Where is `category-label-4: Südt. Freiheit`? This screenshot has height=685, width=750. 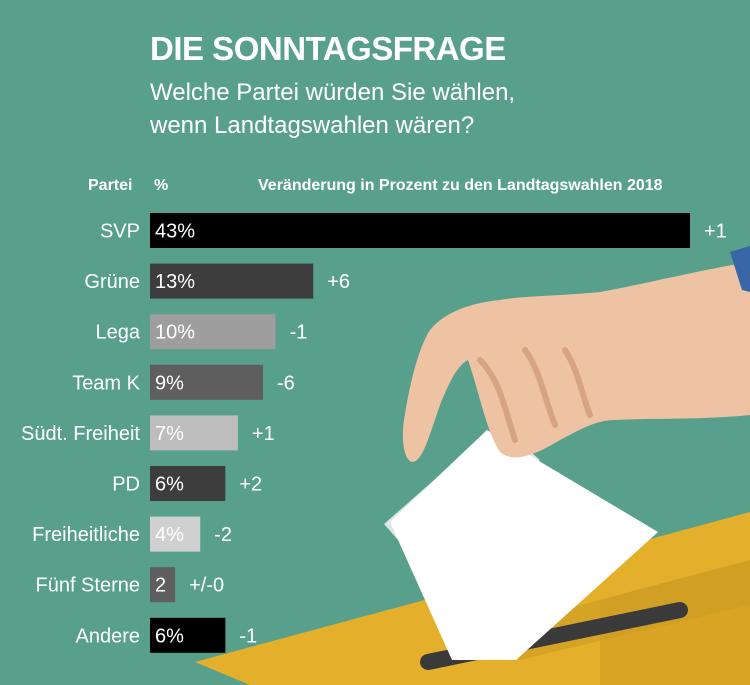 category-label-4: Südt. Freiheit is located at coordinates (80, 434).